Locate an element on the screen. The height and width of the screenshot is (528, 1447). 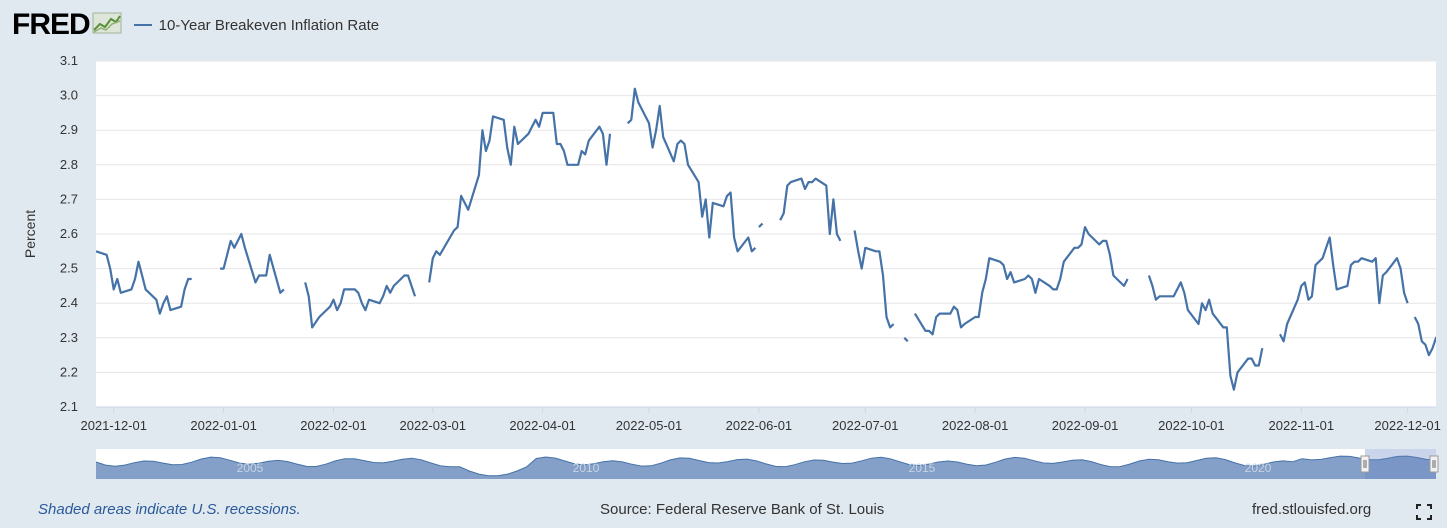
x-tick-label: 2022-09-01 is located at coordinates (1085, 425).